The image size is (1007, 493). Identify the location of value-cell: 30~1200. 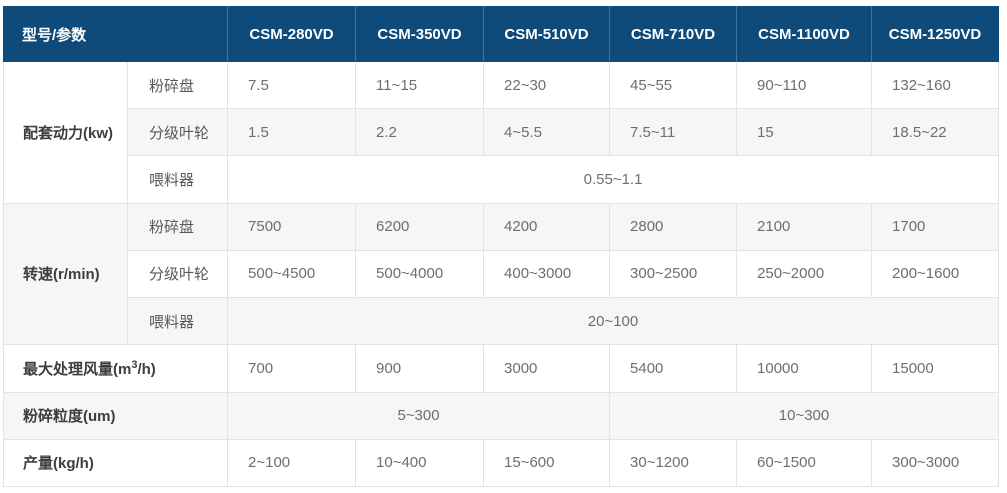
(674, 463).